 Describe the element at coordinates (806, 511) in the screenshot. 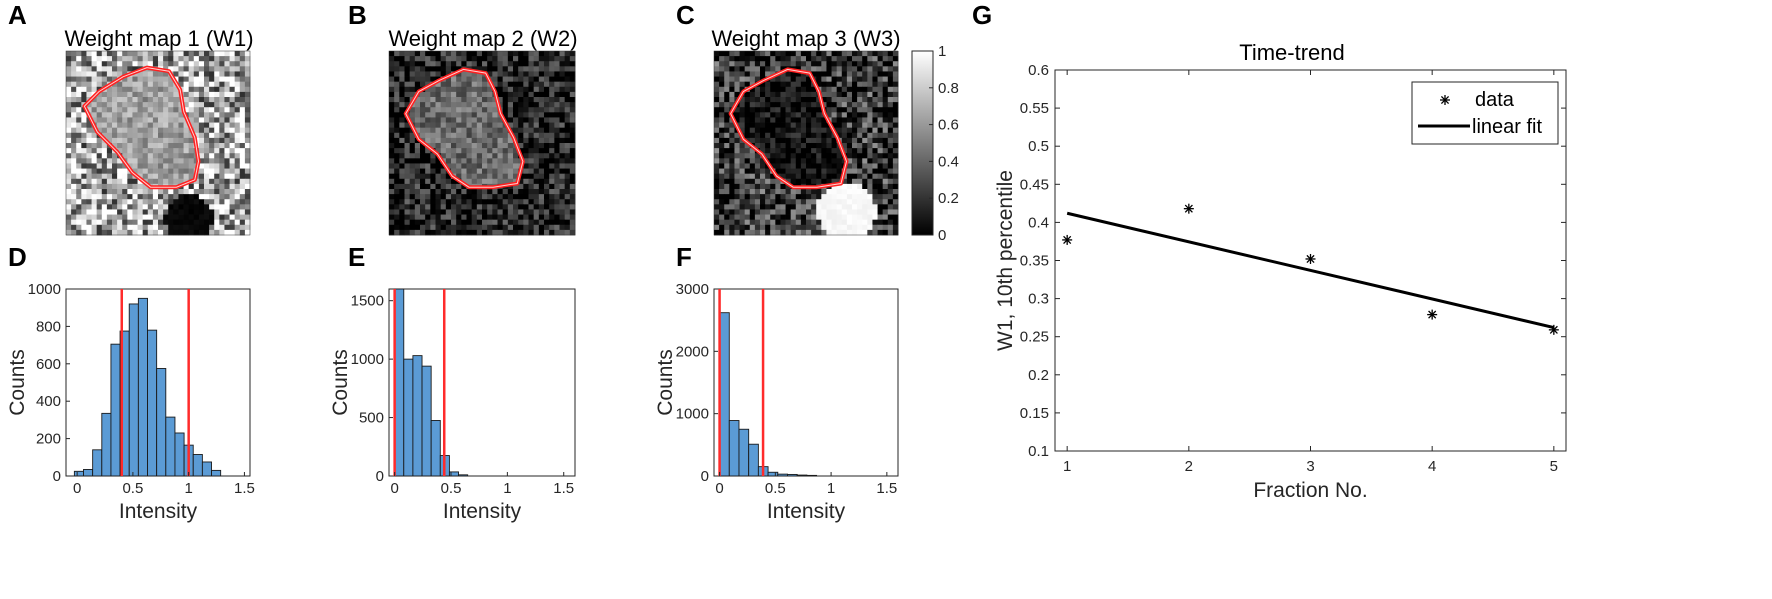

I see `x-axis-label: Intensity` at that location.